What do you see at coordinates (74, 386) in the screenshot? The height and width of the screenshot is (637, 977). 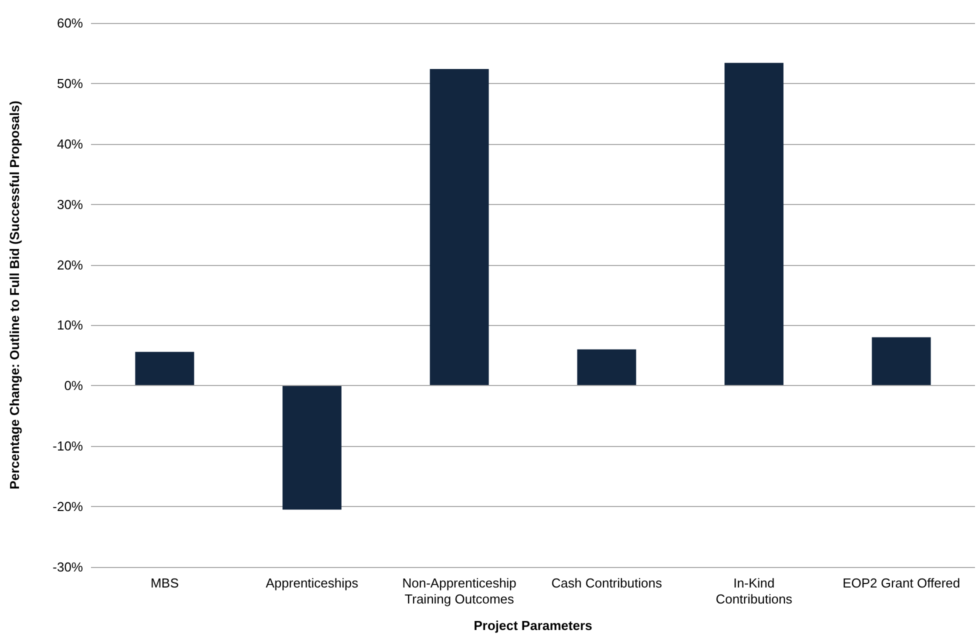 I see `y-tick-label: 0%` at bounding box center [74, 386].